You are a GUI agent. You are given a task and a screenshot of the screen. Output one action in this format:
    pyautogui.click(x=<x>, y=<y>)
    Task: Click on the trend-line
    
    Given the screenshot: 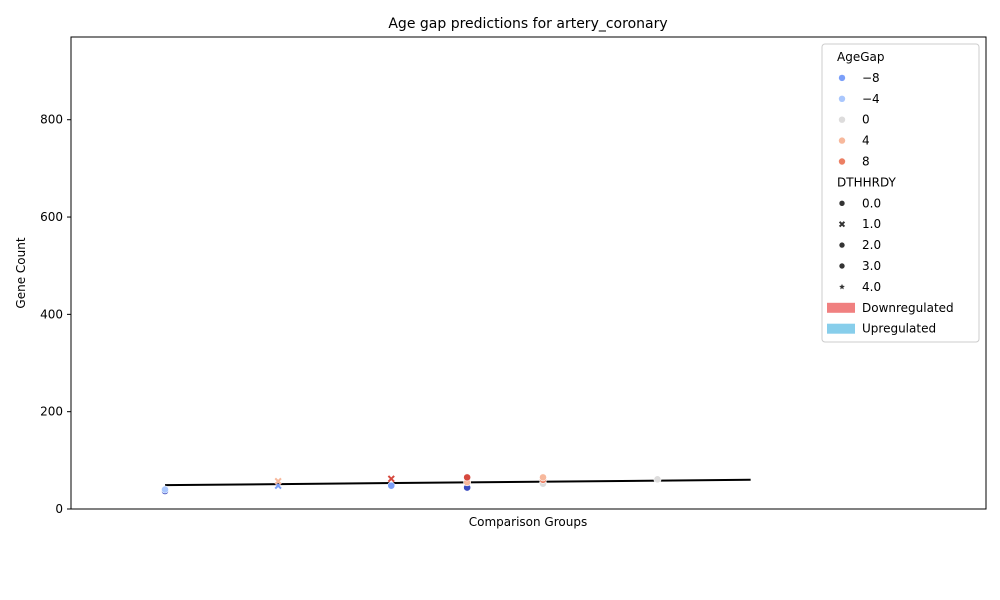 What is the action you would take?
    pyautogui.click(x=457, y=482)
    